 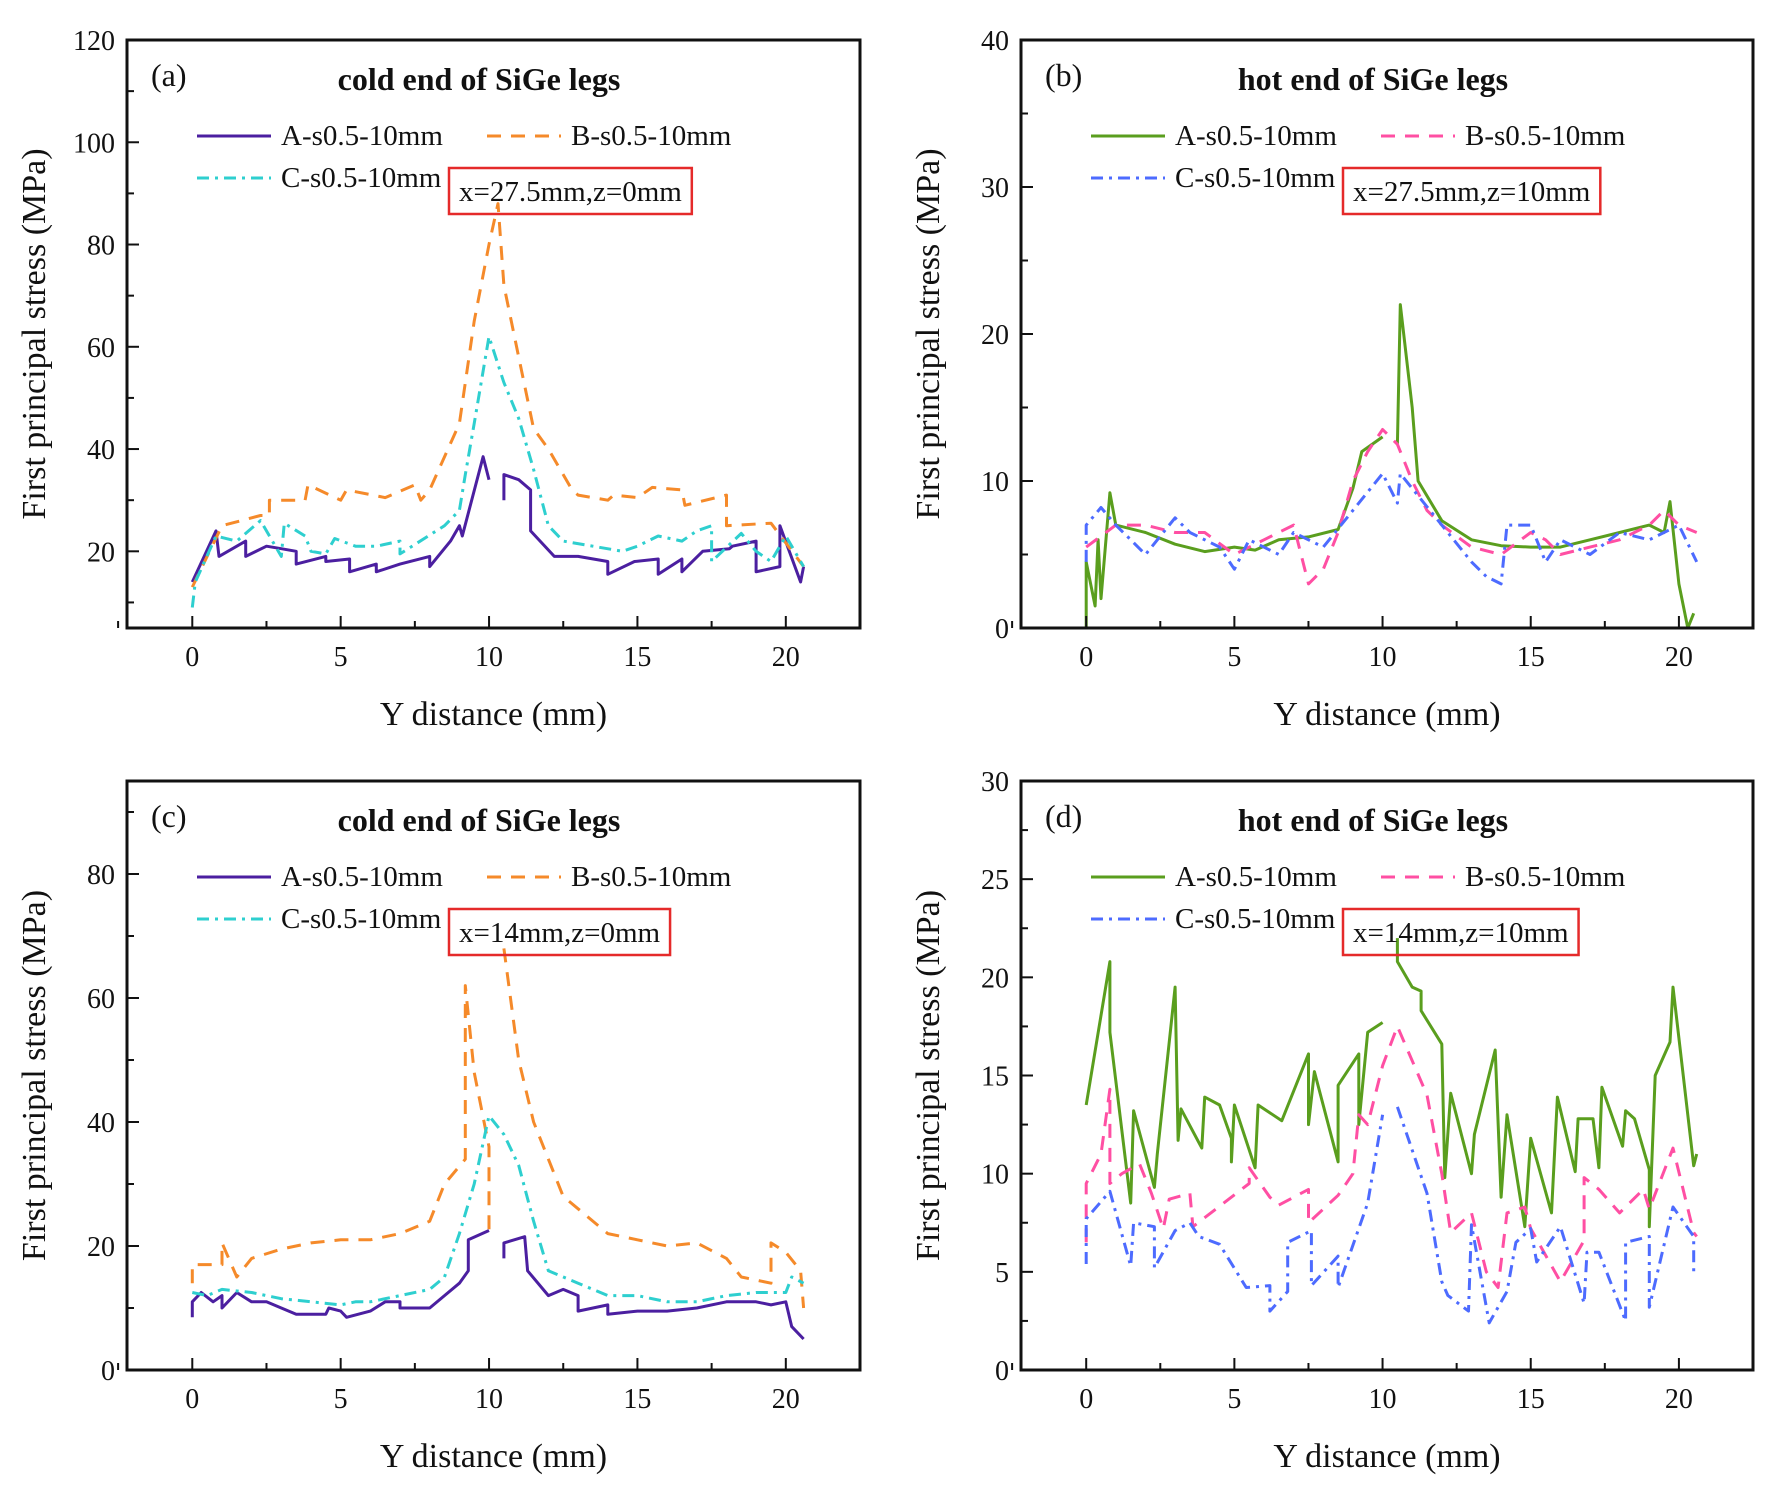 I want to click on panel-label: (c), so click(x=169, y=816).